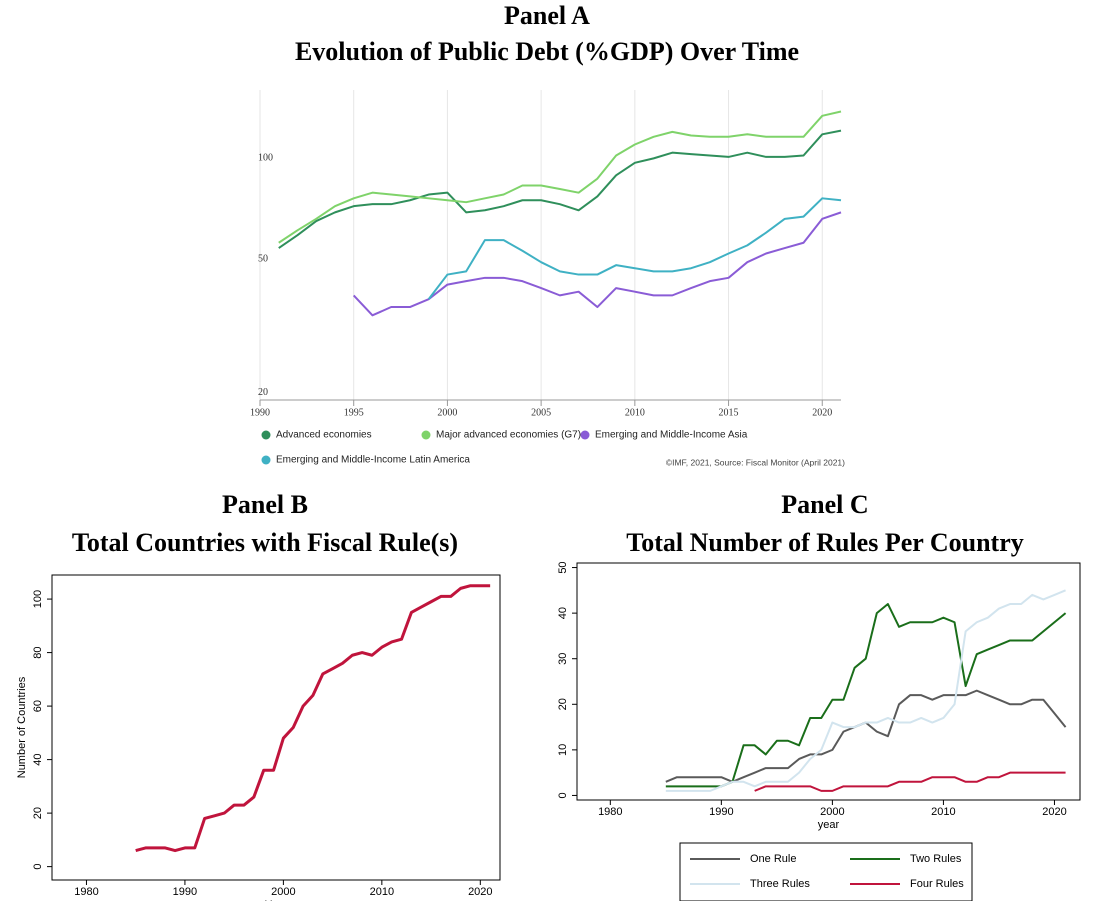 This screenshot has width=1093, height=901. I want to click on y-tick-label: 10, so click(563, 750).